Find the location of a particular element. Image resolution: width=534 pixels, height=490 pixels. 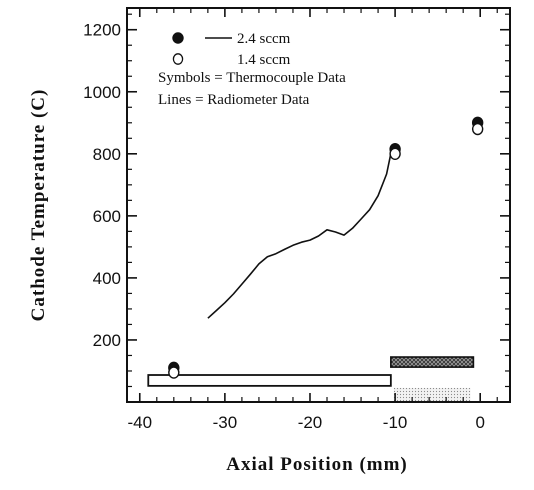

y-axis-label: Cathode Temperature (C) is located at coordinates (38, 205).